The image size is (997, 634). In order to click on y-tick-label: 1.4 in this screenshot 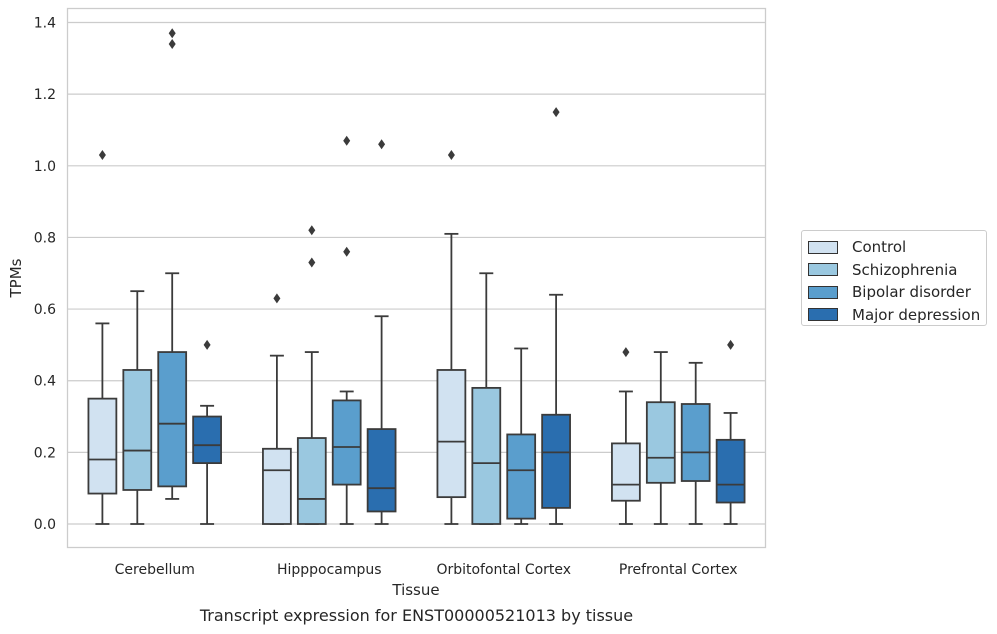, I will do `click(45, 24)`.